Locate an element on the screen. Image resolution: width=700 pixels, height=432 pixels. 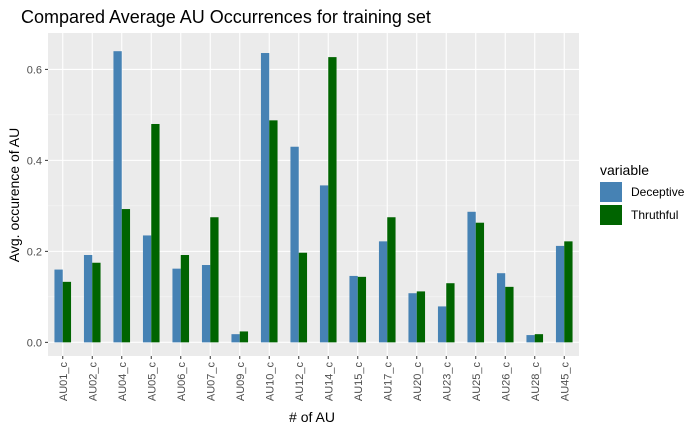
bar-thruthful-AU25_c is located at coordinates (480, 282).